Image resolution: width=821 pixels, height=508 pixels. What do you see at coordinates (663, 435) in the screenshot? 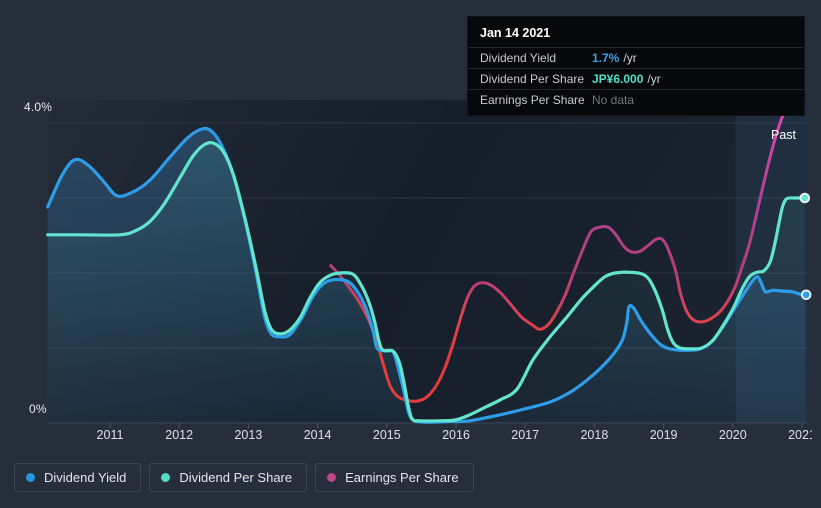
I see `x-axis-label-2019: 2019` at bounding box center [663, 435].